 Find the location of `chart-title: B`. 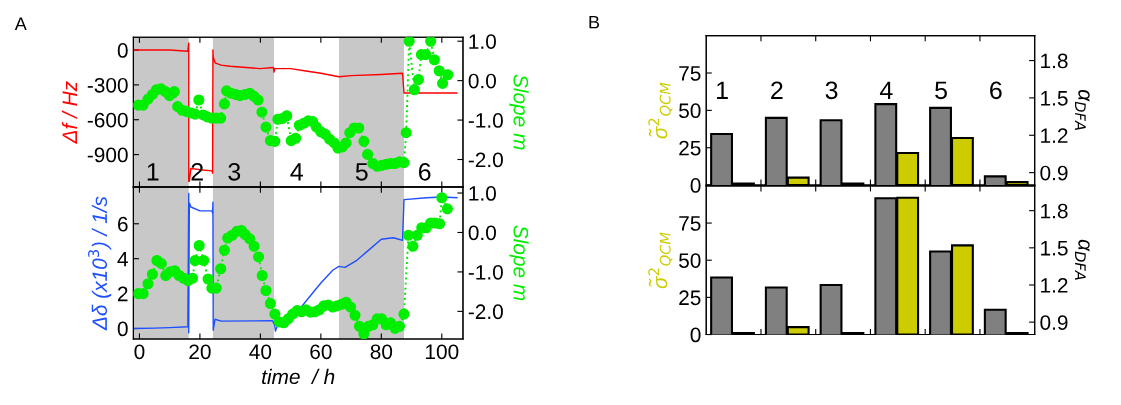

chart-title: B is located at coordinates (594, 22).